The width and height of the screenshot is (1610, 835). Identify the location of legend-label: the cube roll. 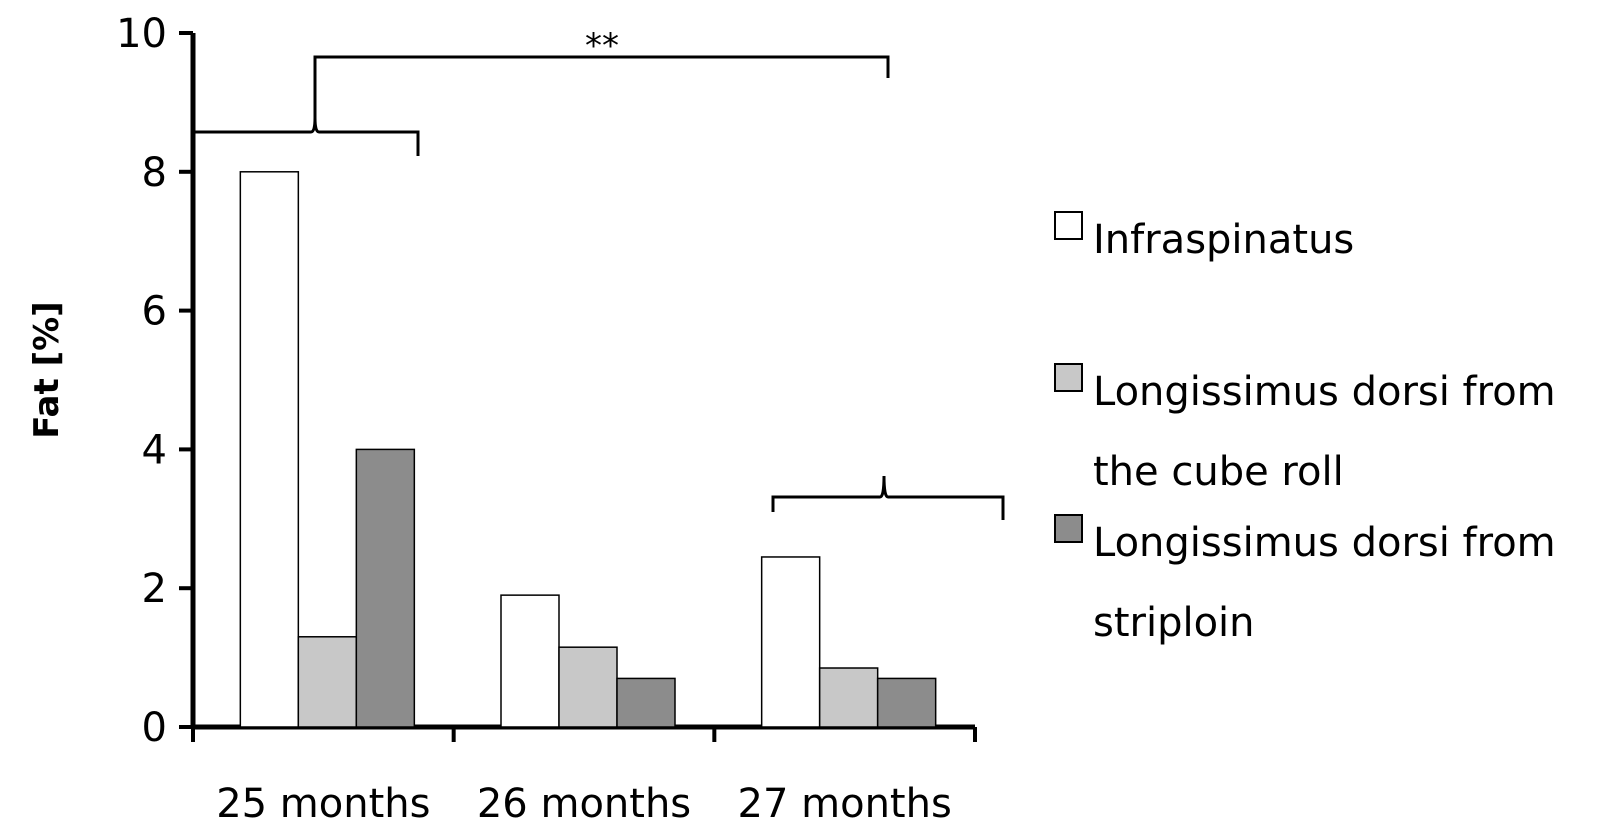
(1218, 472).